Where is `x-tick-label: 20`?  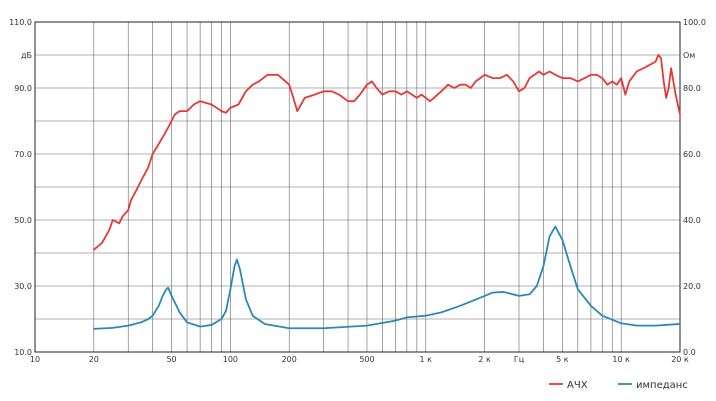 x-tick-label: 20 is located at coordinates (94, 359).